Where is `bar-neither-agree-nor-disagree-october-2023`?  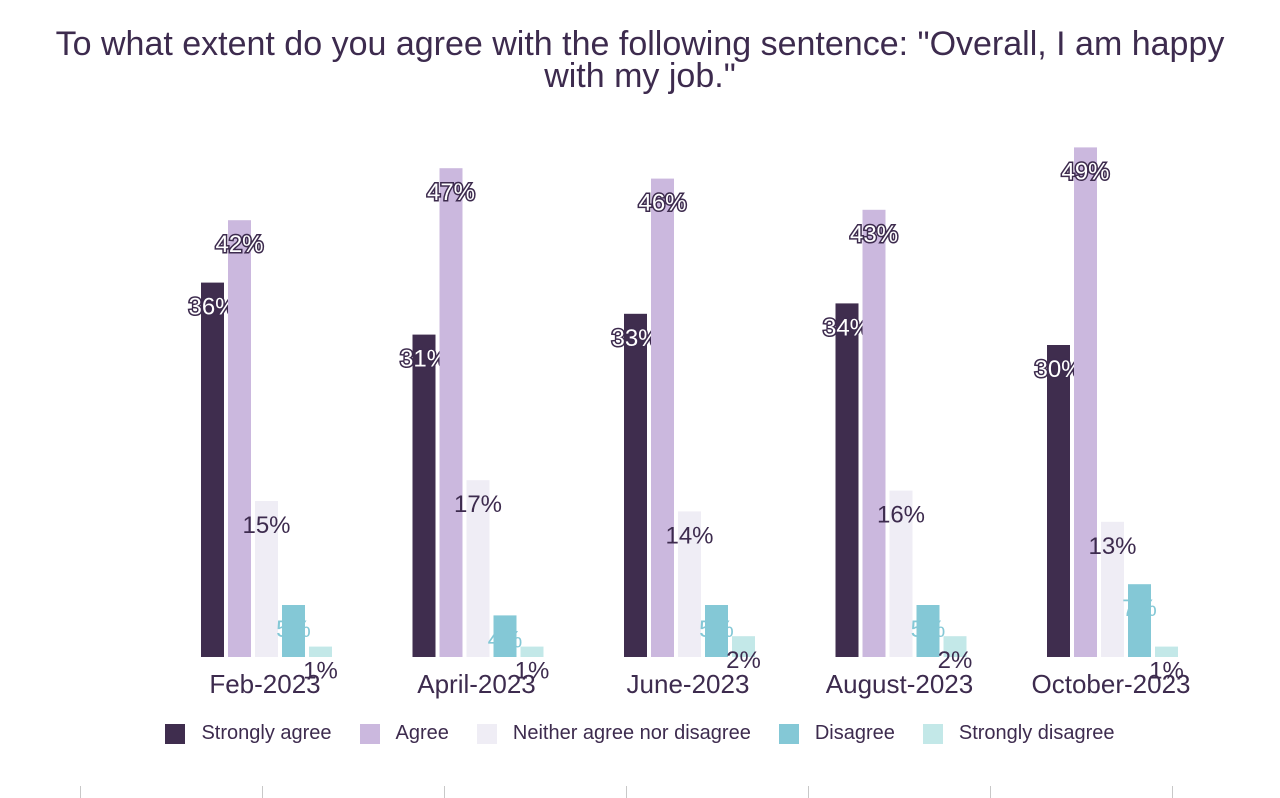 bar-neither-agree-nor-disagree-october-2023 is located at coordinates (1112, 589).